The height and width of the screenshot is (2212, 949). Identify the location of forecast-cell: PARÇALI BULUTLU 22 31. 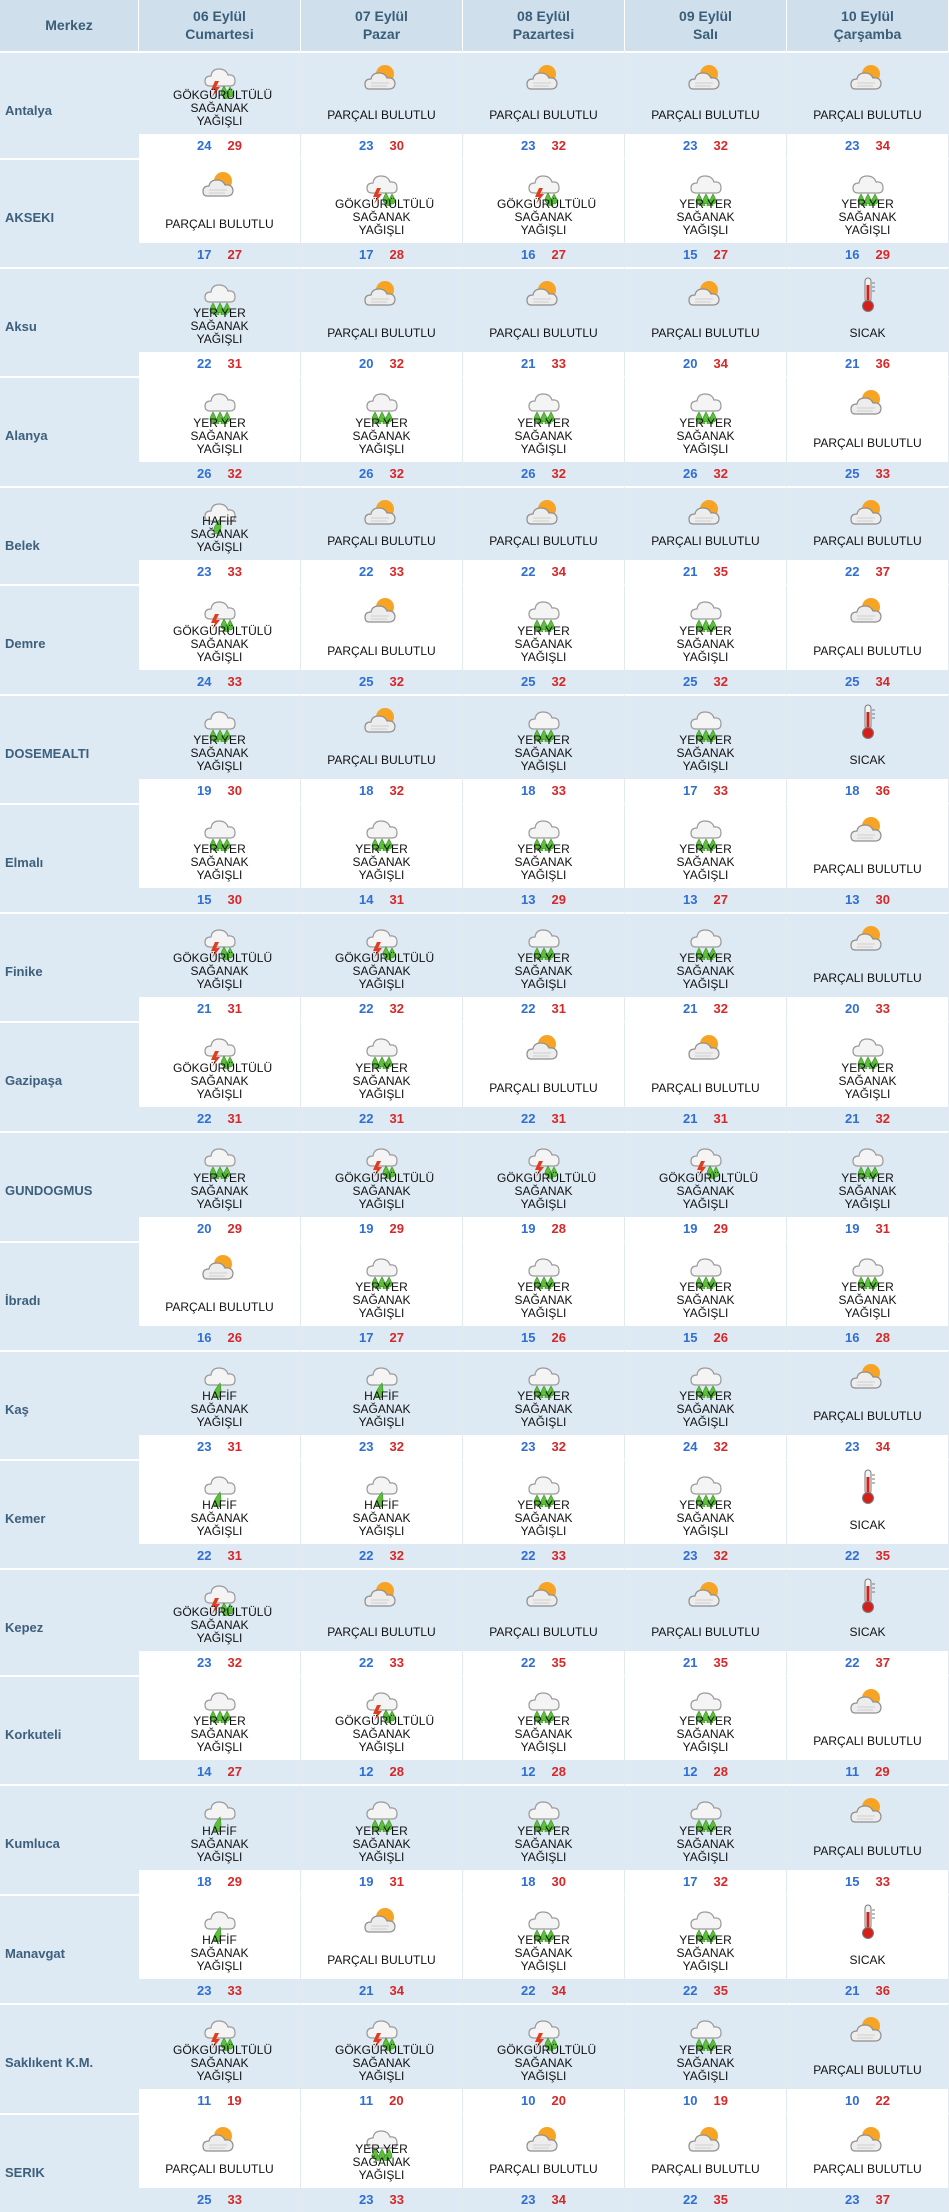
(544, 1076).